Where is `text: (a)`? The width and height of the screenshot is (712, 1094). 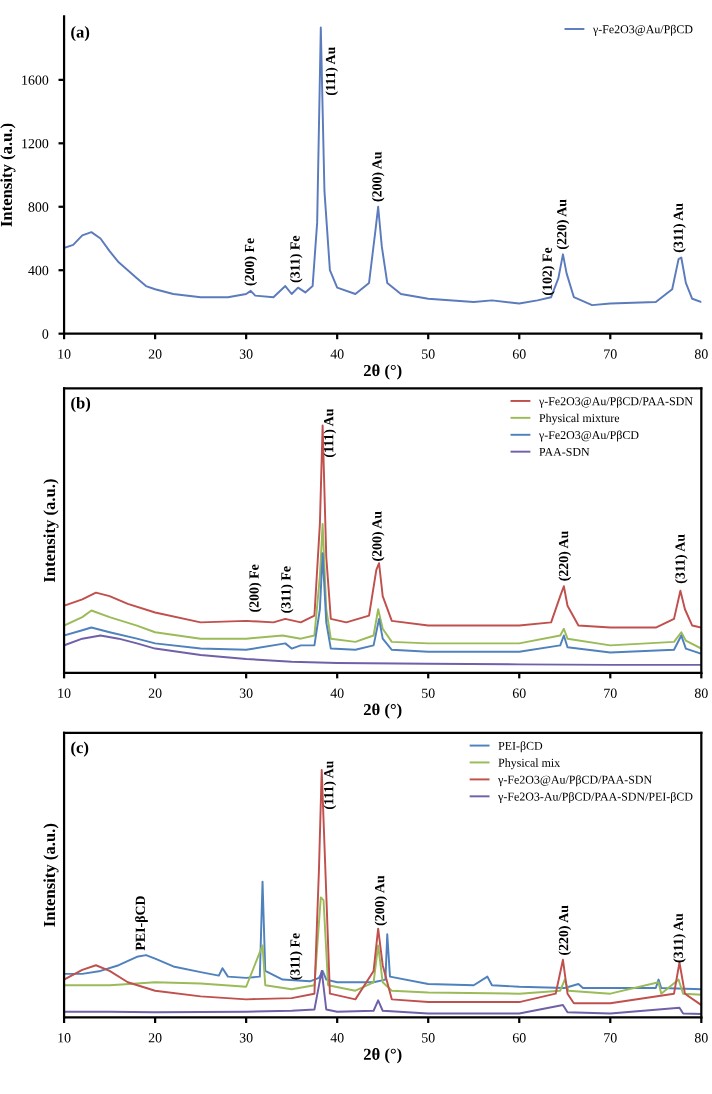
text: (a) is located at coordinates (80, 33).